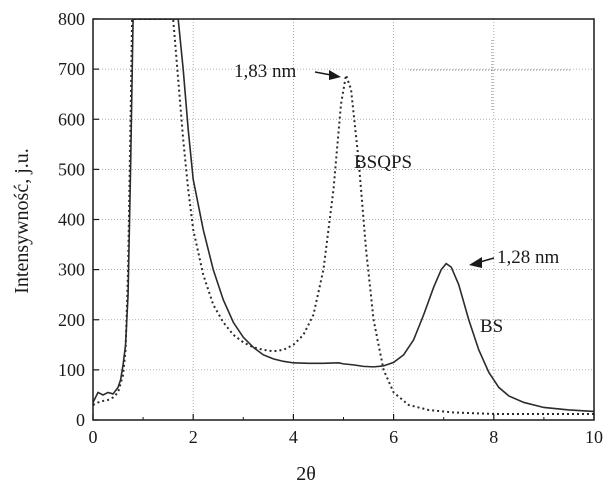  I want to click on y-tick-label: 600, so click(71, 119).